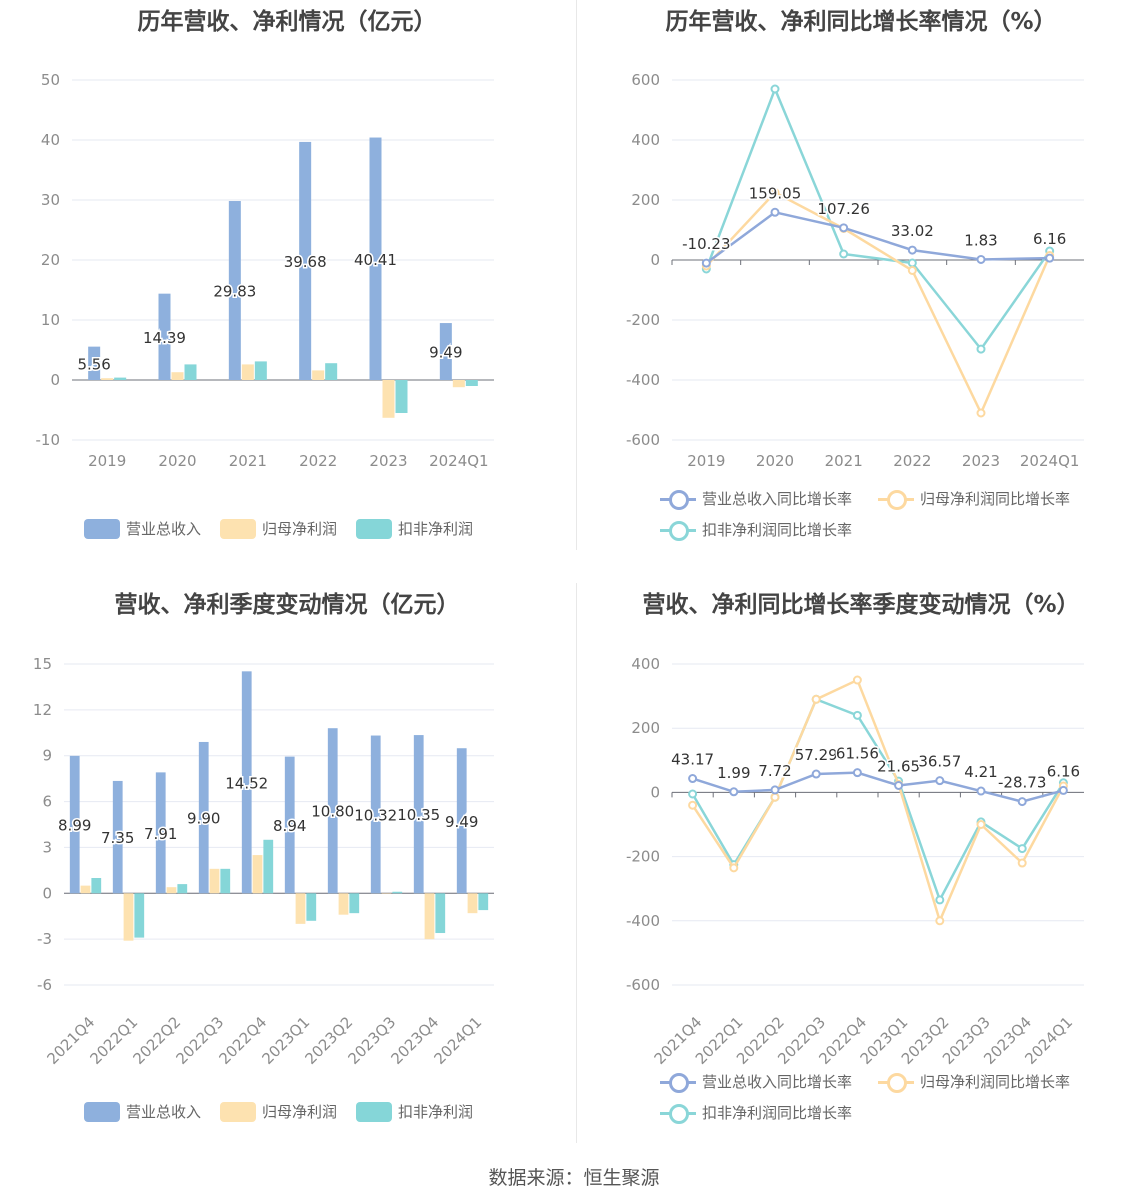  What do you see at coordinates (643, 320) in the screenshot?
I see `y-tick-label: -200` at bounding box center [643, 320].